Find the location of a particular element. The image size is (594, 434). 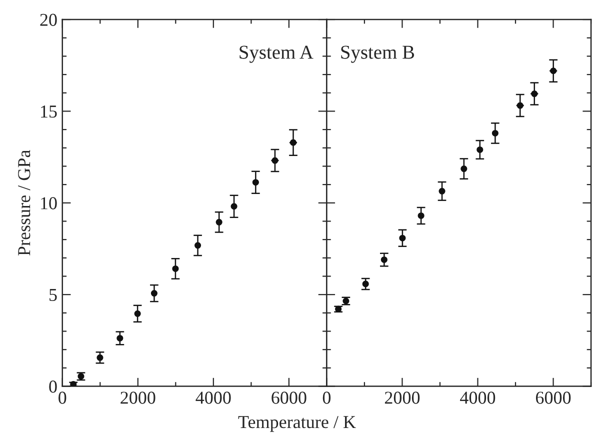

y-tick-label: 15 is located at coordinates (49, 112).